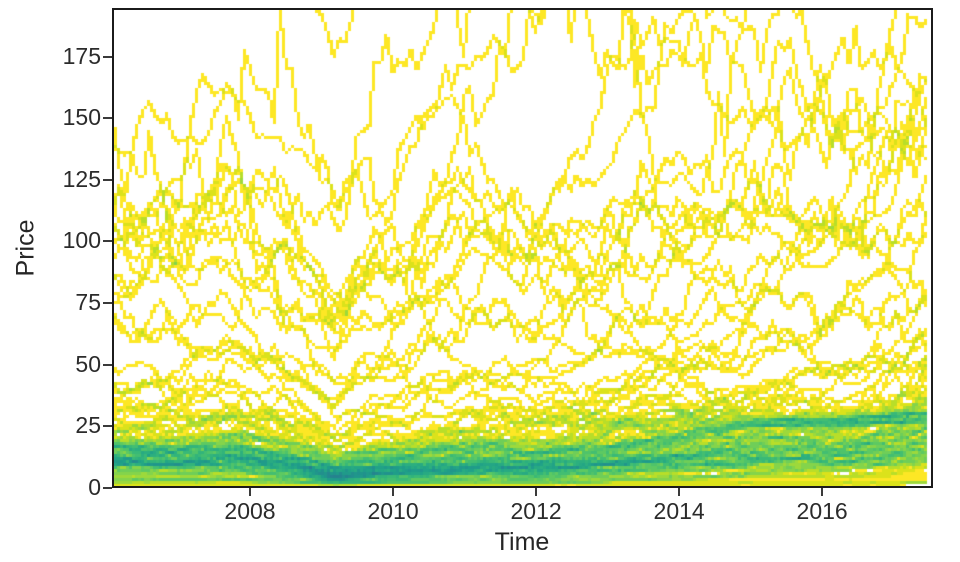 This screenshot has height=562, width=960. What do you see at coordinates (81, 240) in the screenshot?
I see `y-tick-label: 100` at bounding box center [81, 240].